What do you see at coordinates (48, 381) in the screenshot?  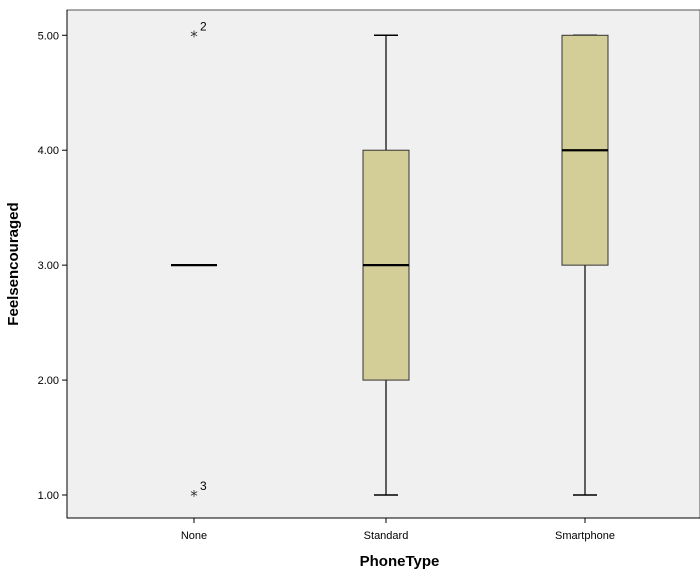 I see `y-tick-label: 2.00` at bounding box center [48, 381].